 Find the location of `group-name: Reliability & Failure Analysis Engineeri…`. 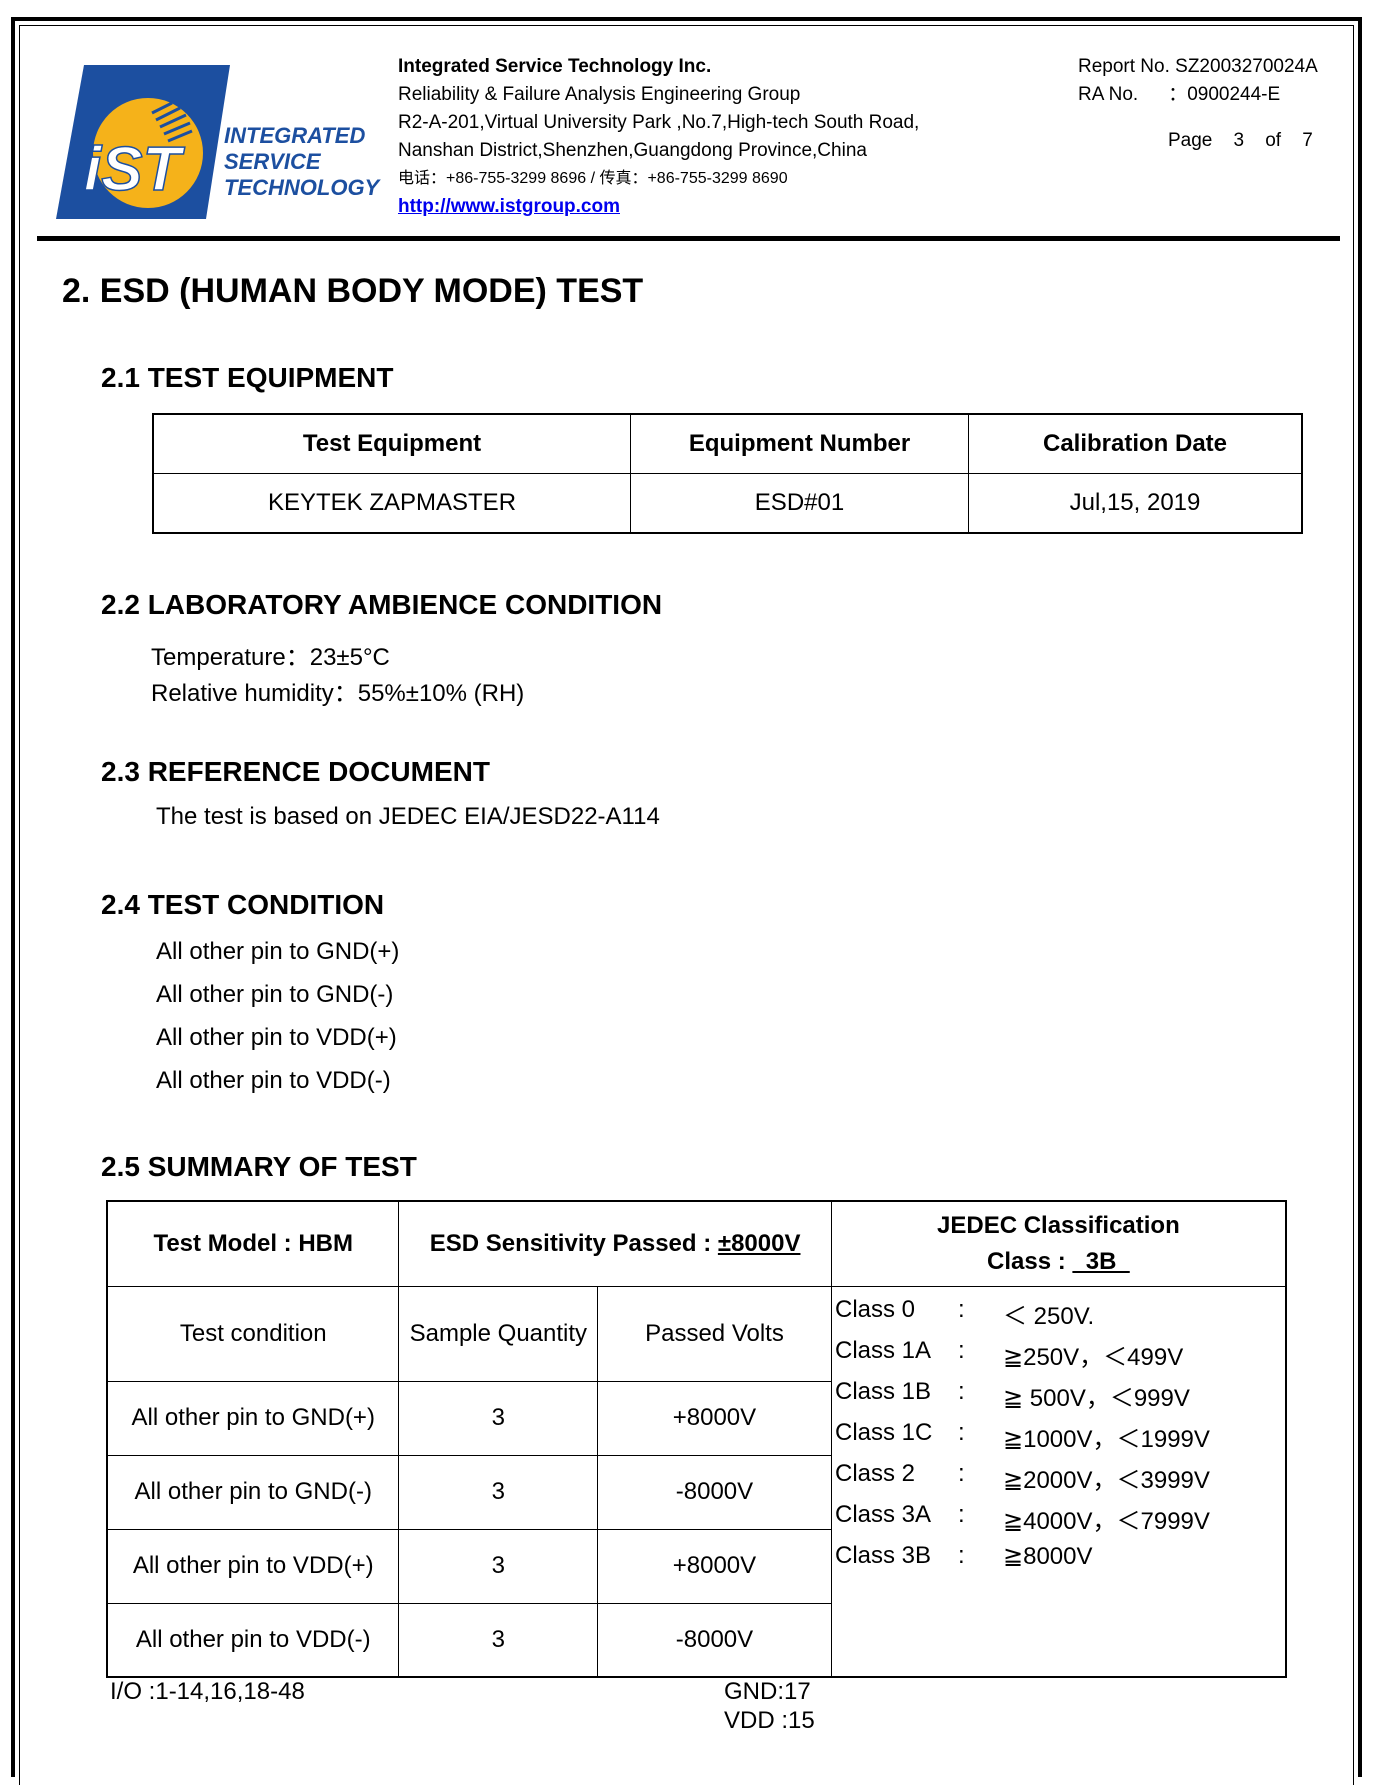

group-name: Reliability & Failure Analysis Engineeri… is located at coordinates (599, 94).